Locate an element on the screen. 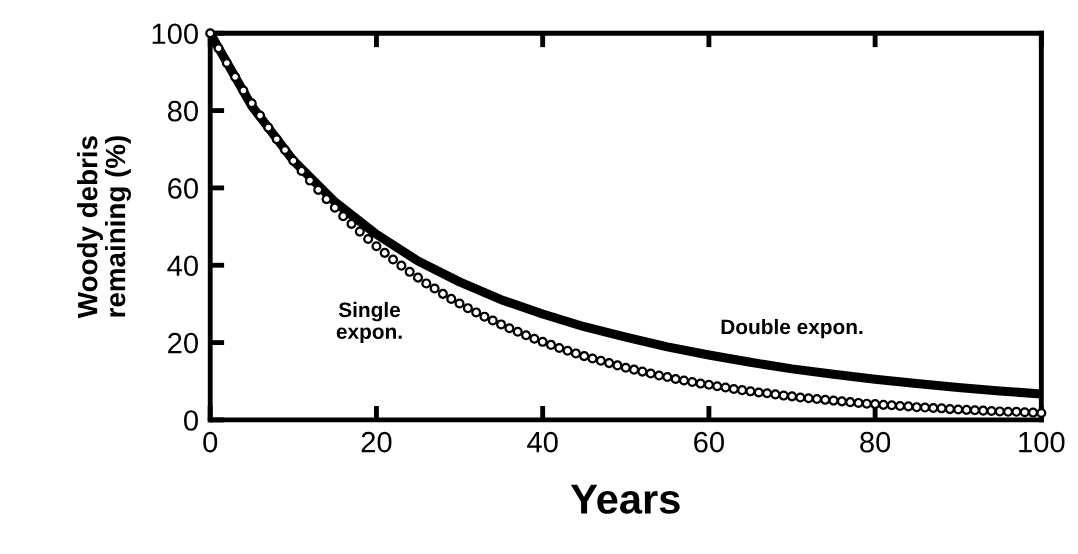 The width and height of the screenshot is (1078, 554). x-tick-label: 20 is located at coordinates (376, 442).